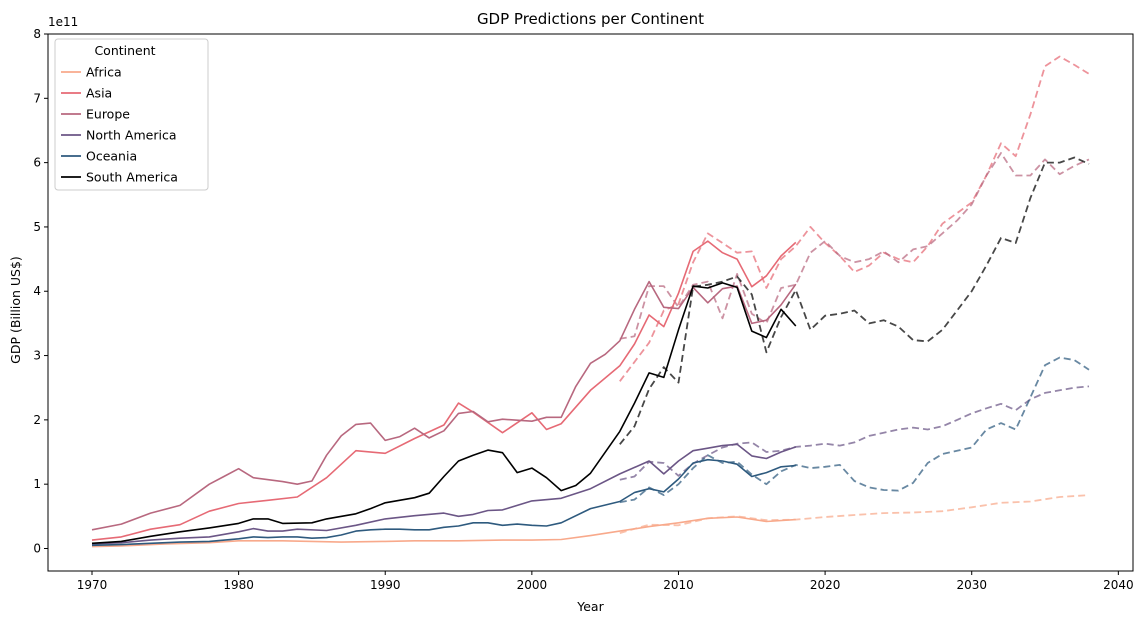  What do you see at coordinates (590, 606) in the screenshot?
I see `x-axis-label: Year` at bounding box center [590, 606].